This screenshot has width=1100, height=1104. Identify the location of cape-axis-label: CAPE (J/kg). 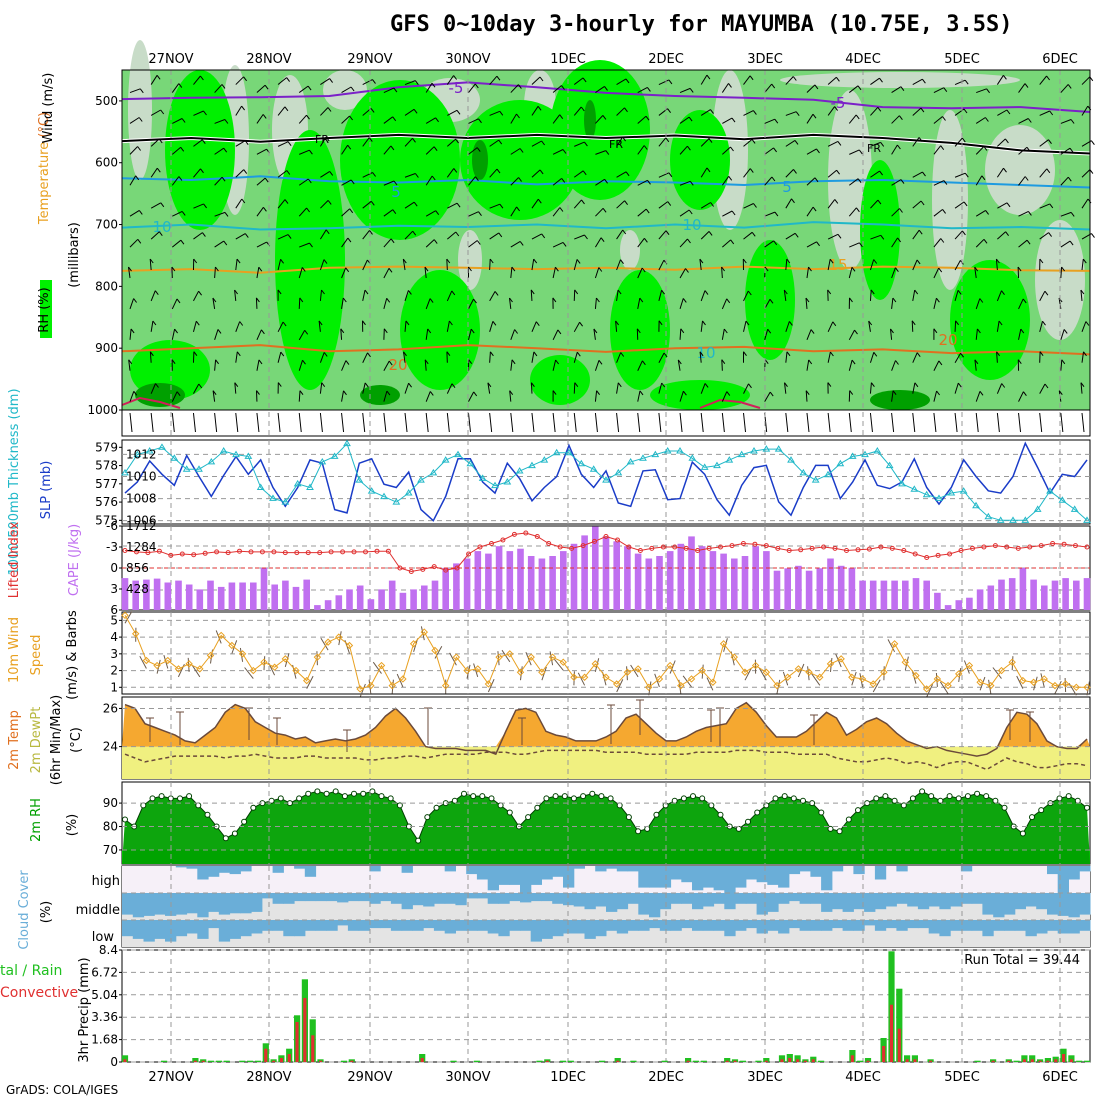
(74, 560).